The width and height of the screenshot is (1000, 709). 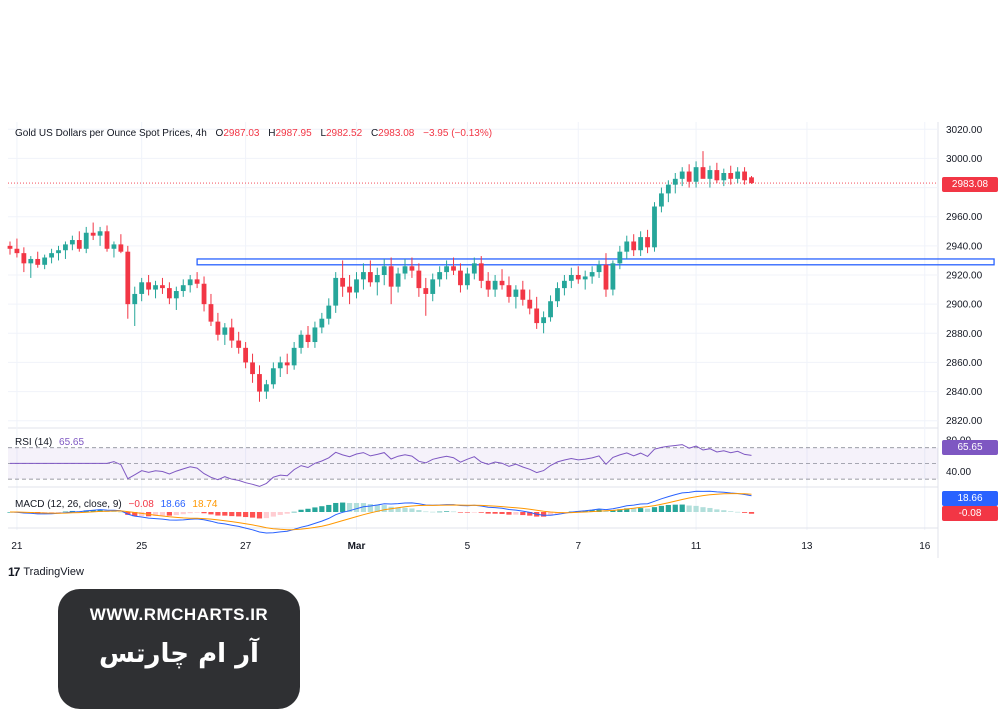 What do you see at coordinates (17, 546) in the screenshot?
I see `x-tick-label: 21` at bounding box center [17, 546].